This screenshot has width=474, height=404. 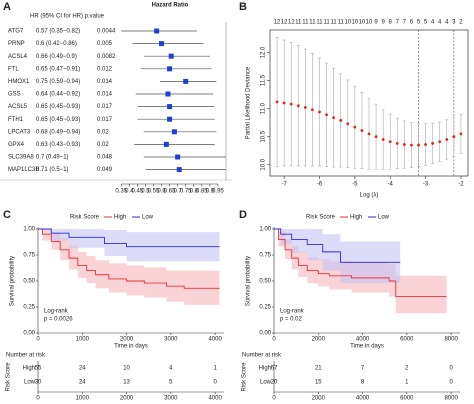 I want to click on legend-label: Low, so click(x=148, y=218).